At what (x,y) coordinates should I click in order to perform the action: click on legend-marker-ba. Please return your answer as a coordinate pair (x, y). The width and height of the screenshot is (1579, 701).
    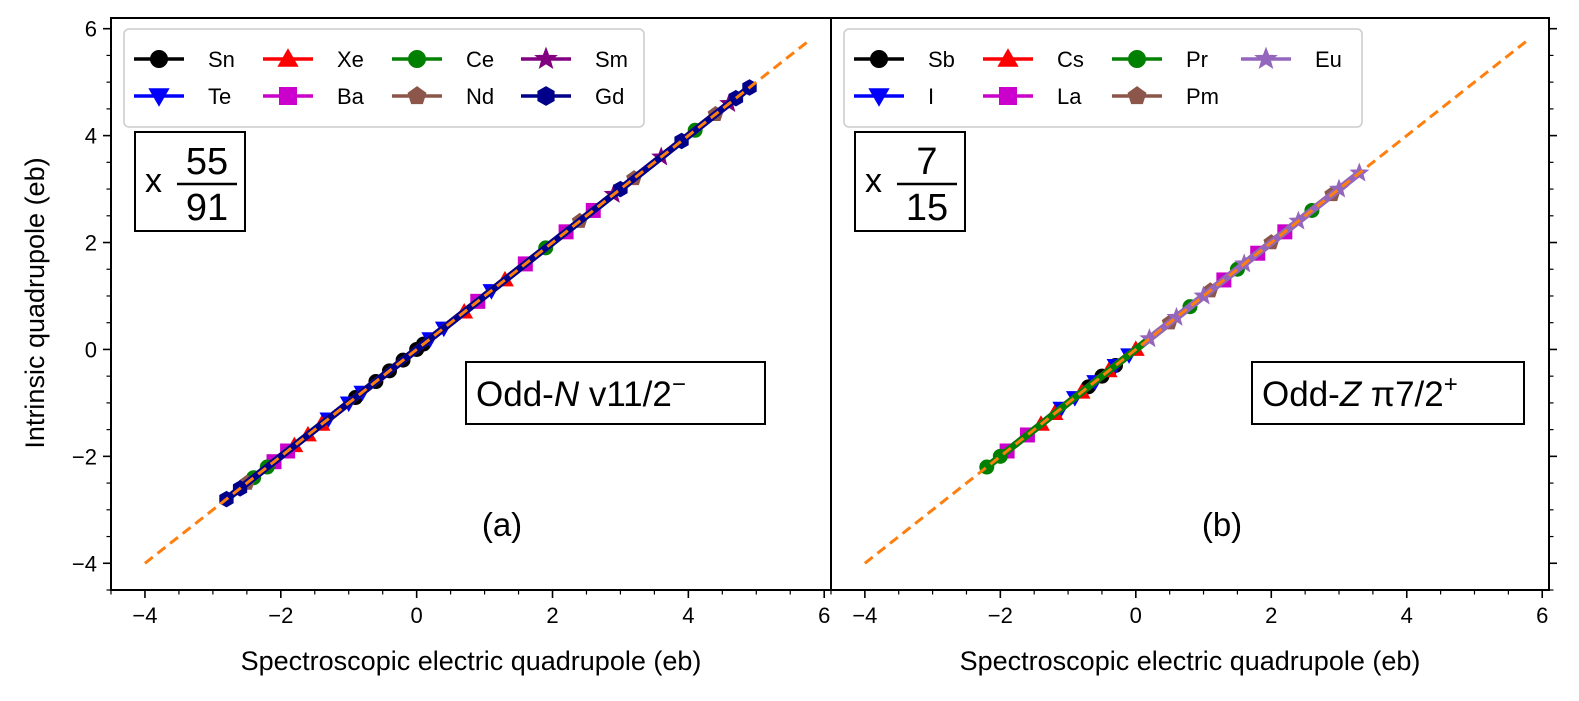
    Looking at the image, I should click on (288, 96).